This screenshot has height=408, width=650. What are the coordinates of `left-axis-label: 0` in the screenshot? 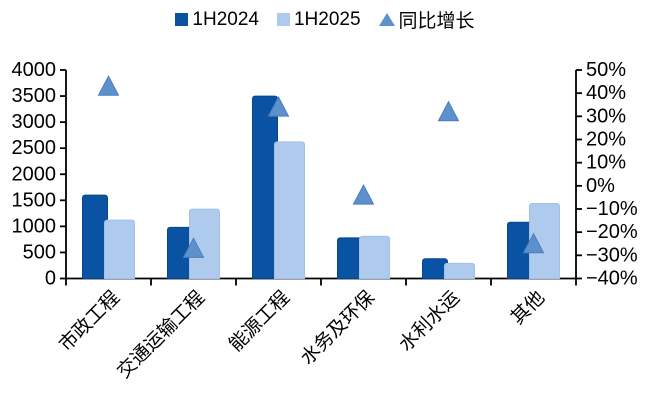 It's located at (50, 279).